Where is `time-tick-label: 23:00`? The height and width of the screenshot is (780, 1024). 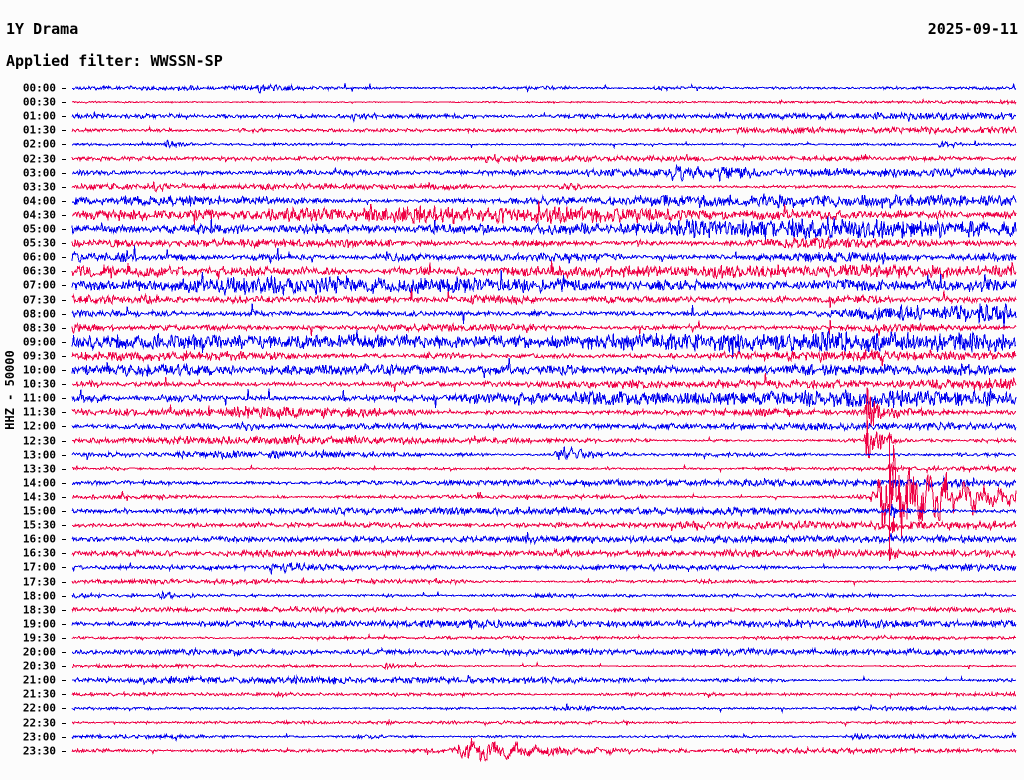 time-tick-label: 23:00 is located at coordinates (39, 737).